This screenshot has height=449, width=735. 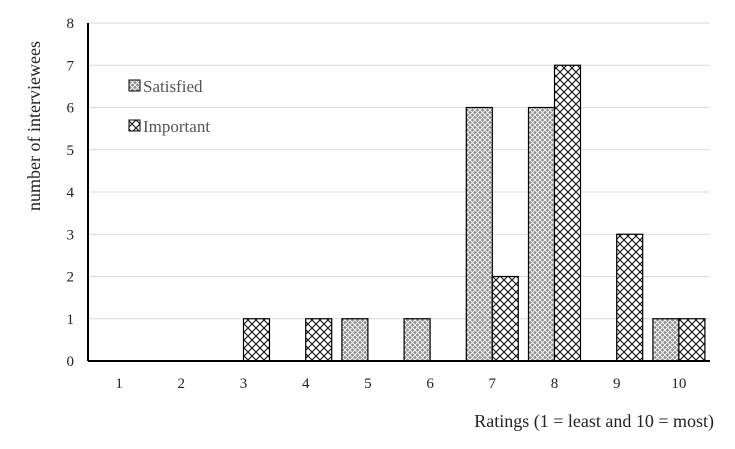 What do you see at coordinates (71, 151) in the screenshot?
I see `y-tick-label: 5` at bounding box center [71, 151].